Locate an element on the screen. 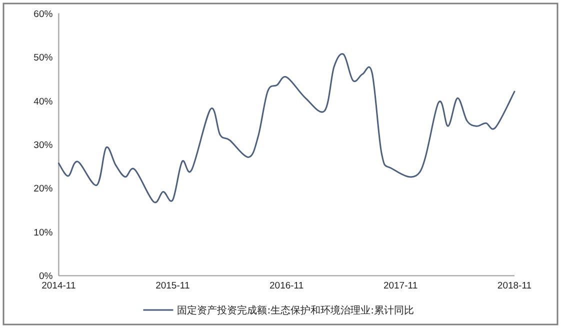 The height and width of the screenshot is (328, 561). x-tick-label: 2015-11 is located at coordinates (173, 286).